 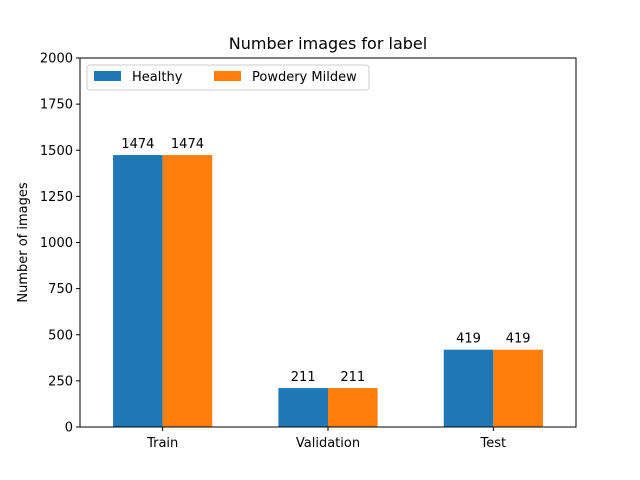 I want to click on legend: Healthy Powdery Mildew, so click(x=228, y=77).